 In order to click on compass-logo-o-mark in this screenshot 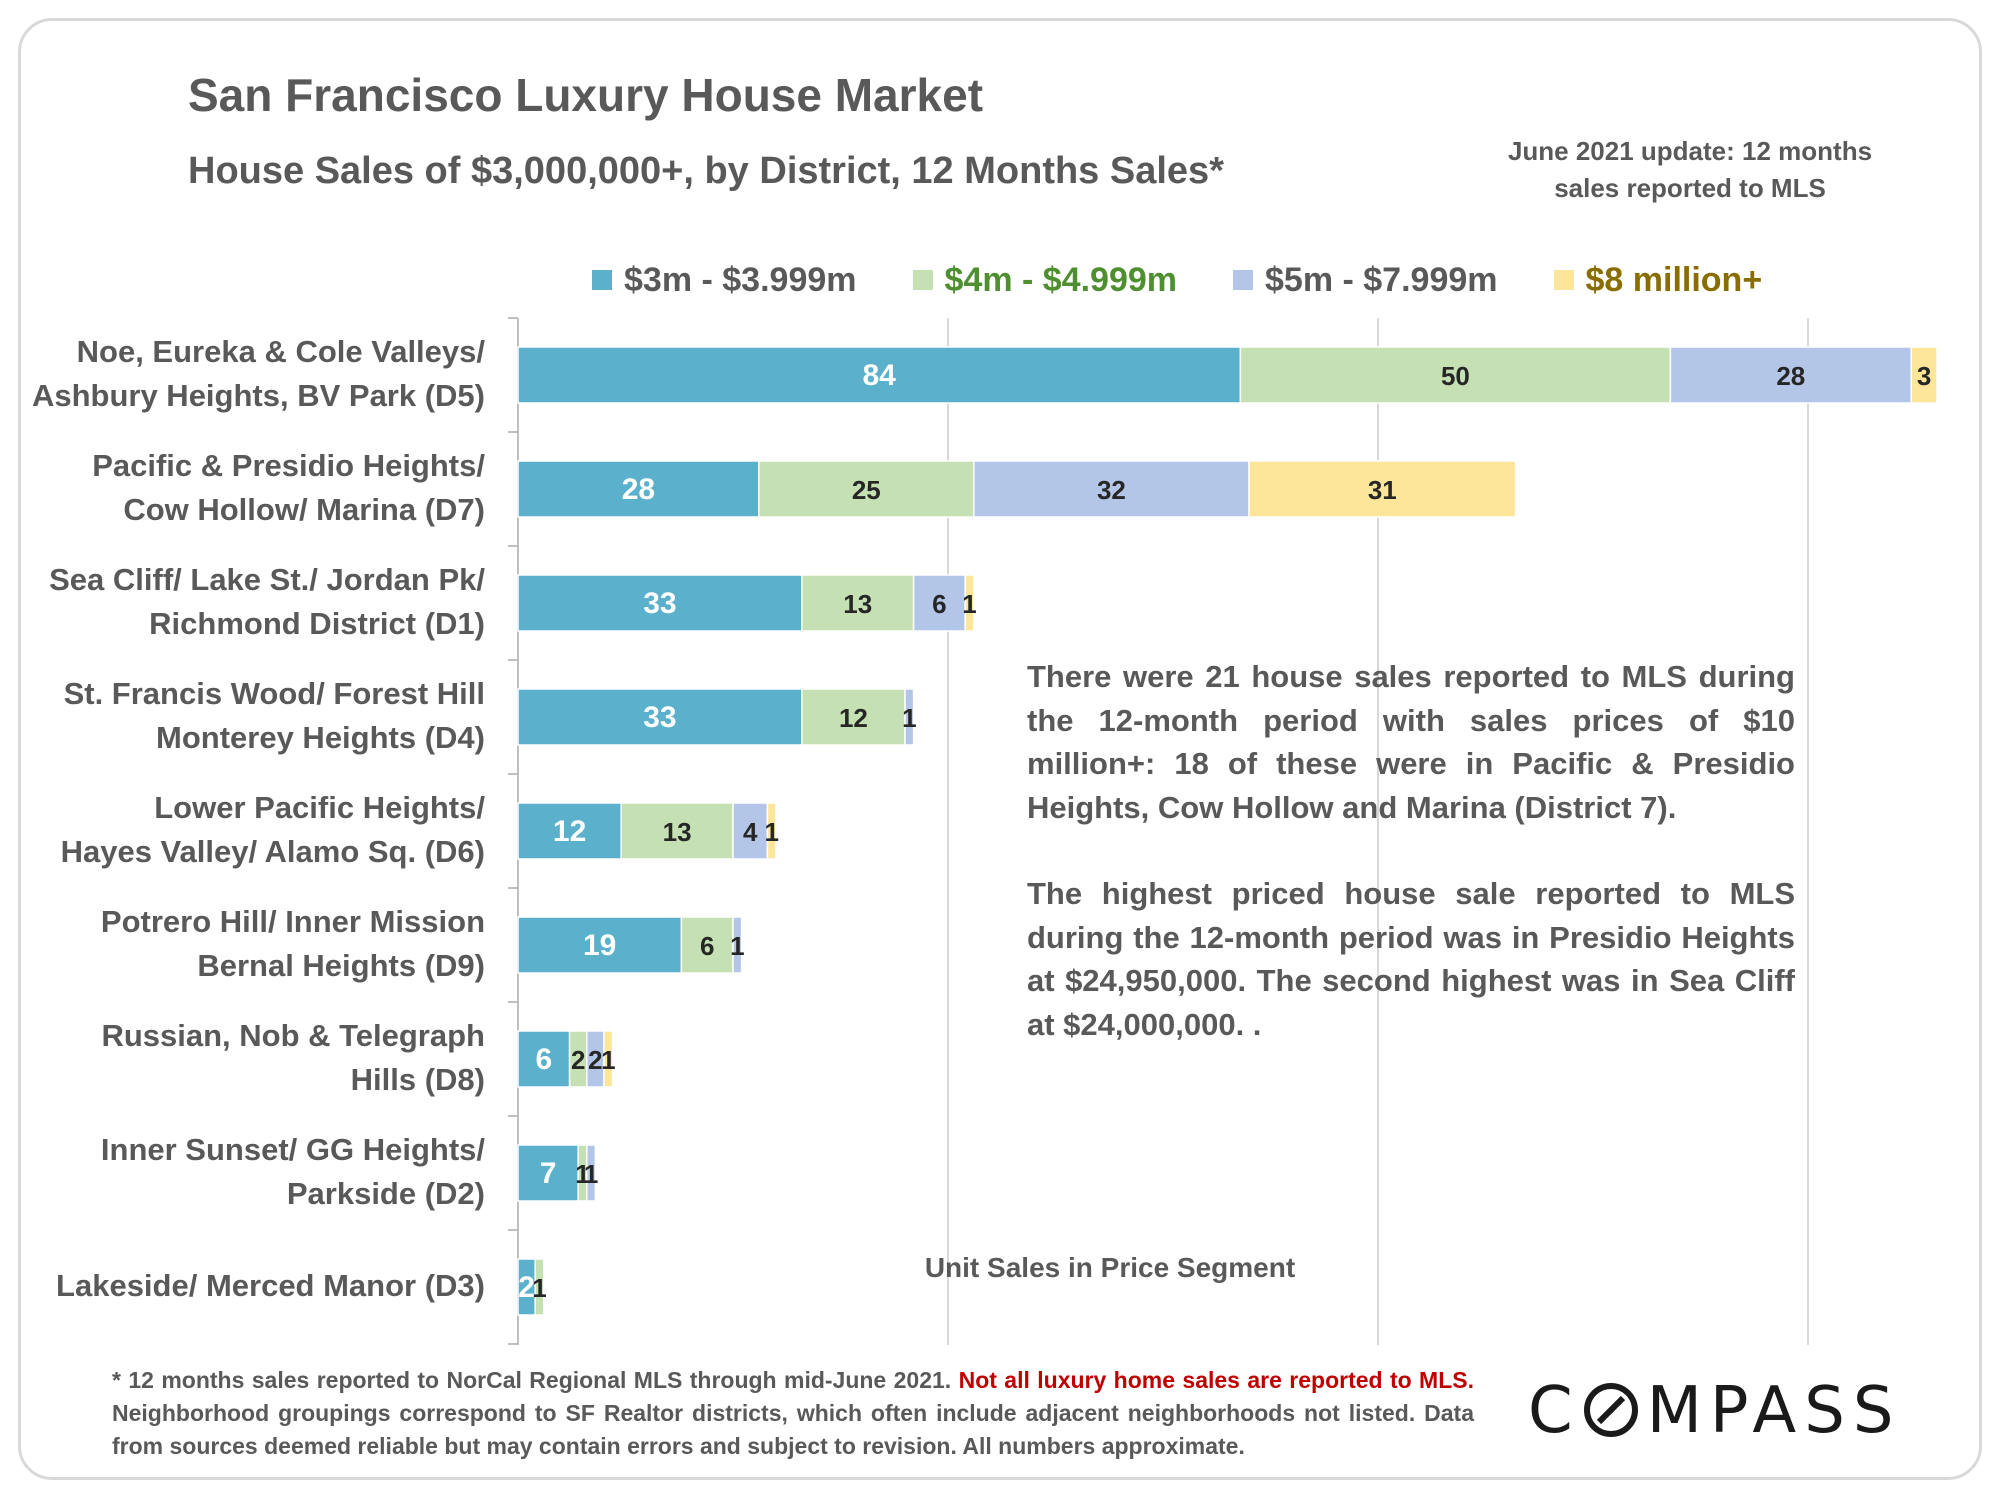, I will do `click(1614, 1410)`.